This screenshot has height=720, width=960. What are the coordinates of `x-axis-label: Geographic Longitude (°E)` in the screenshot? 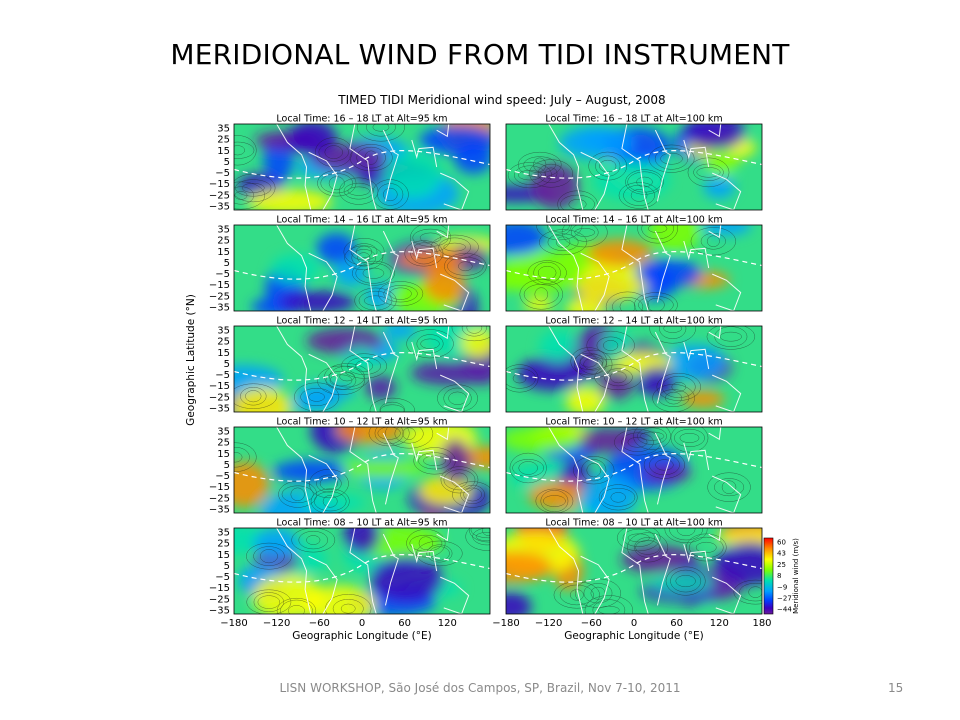 It's located at (633, 636).